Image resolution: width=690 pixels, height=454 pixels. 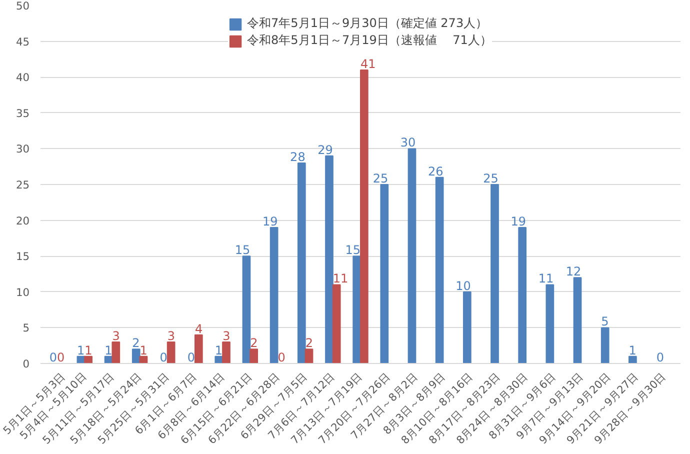 I want to click on y-tick-label: 20, so click(x=23, y=221).